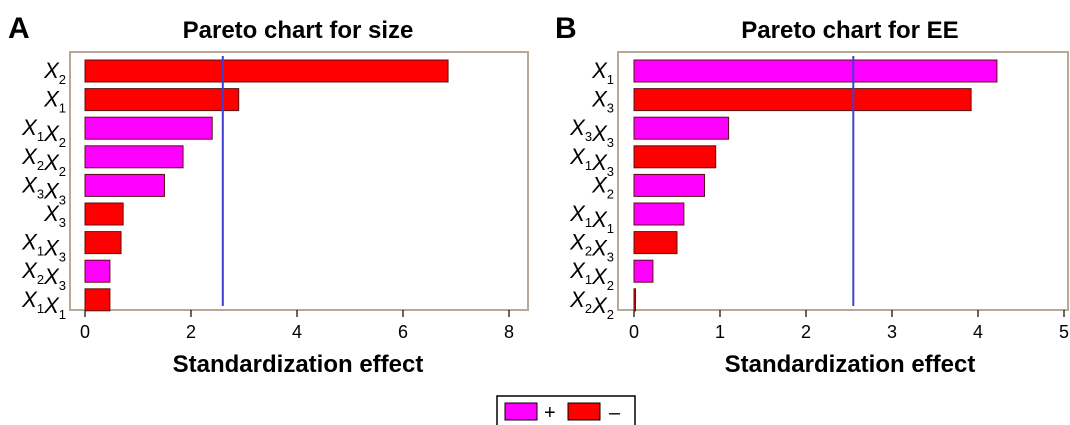 The width and height of the screenshot is (1070, 425). I want to click on x-axis-ticks-b: 0 1 2 3 4 5, so click(849, 326).